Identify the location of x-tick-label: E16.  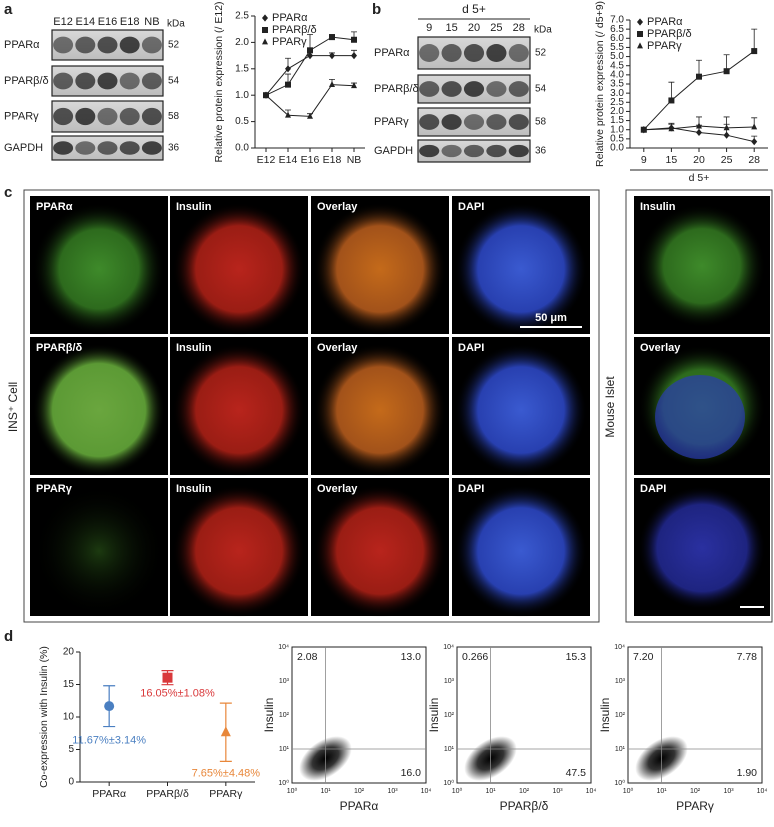
(310, 160).